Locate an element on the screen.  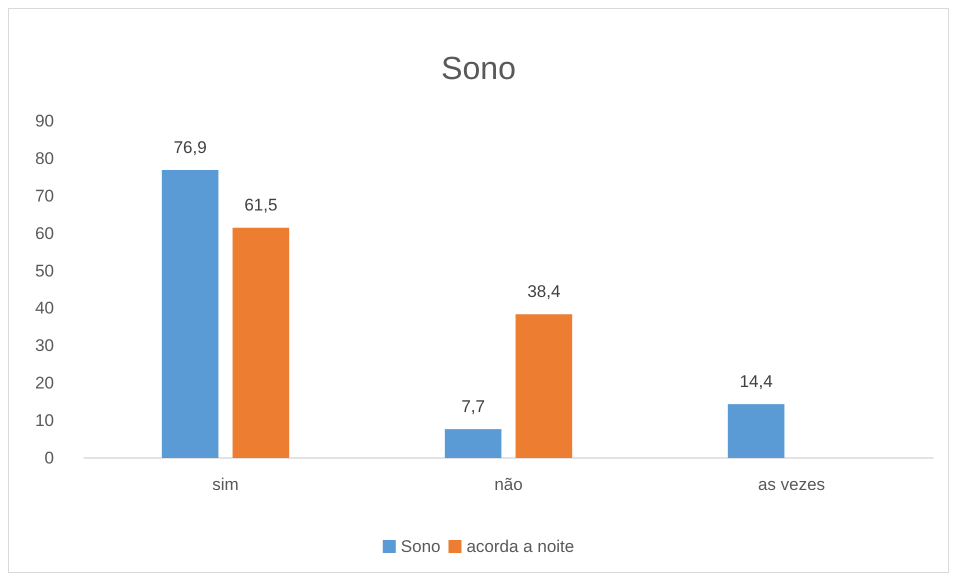
chart-title: Sono is located at coordinates (478, 68).